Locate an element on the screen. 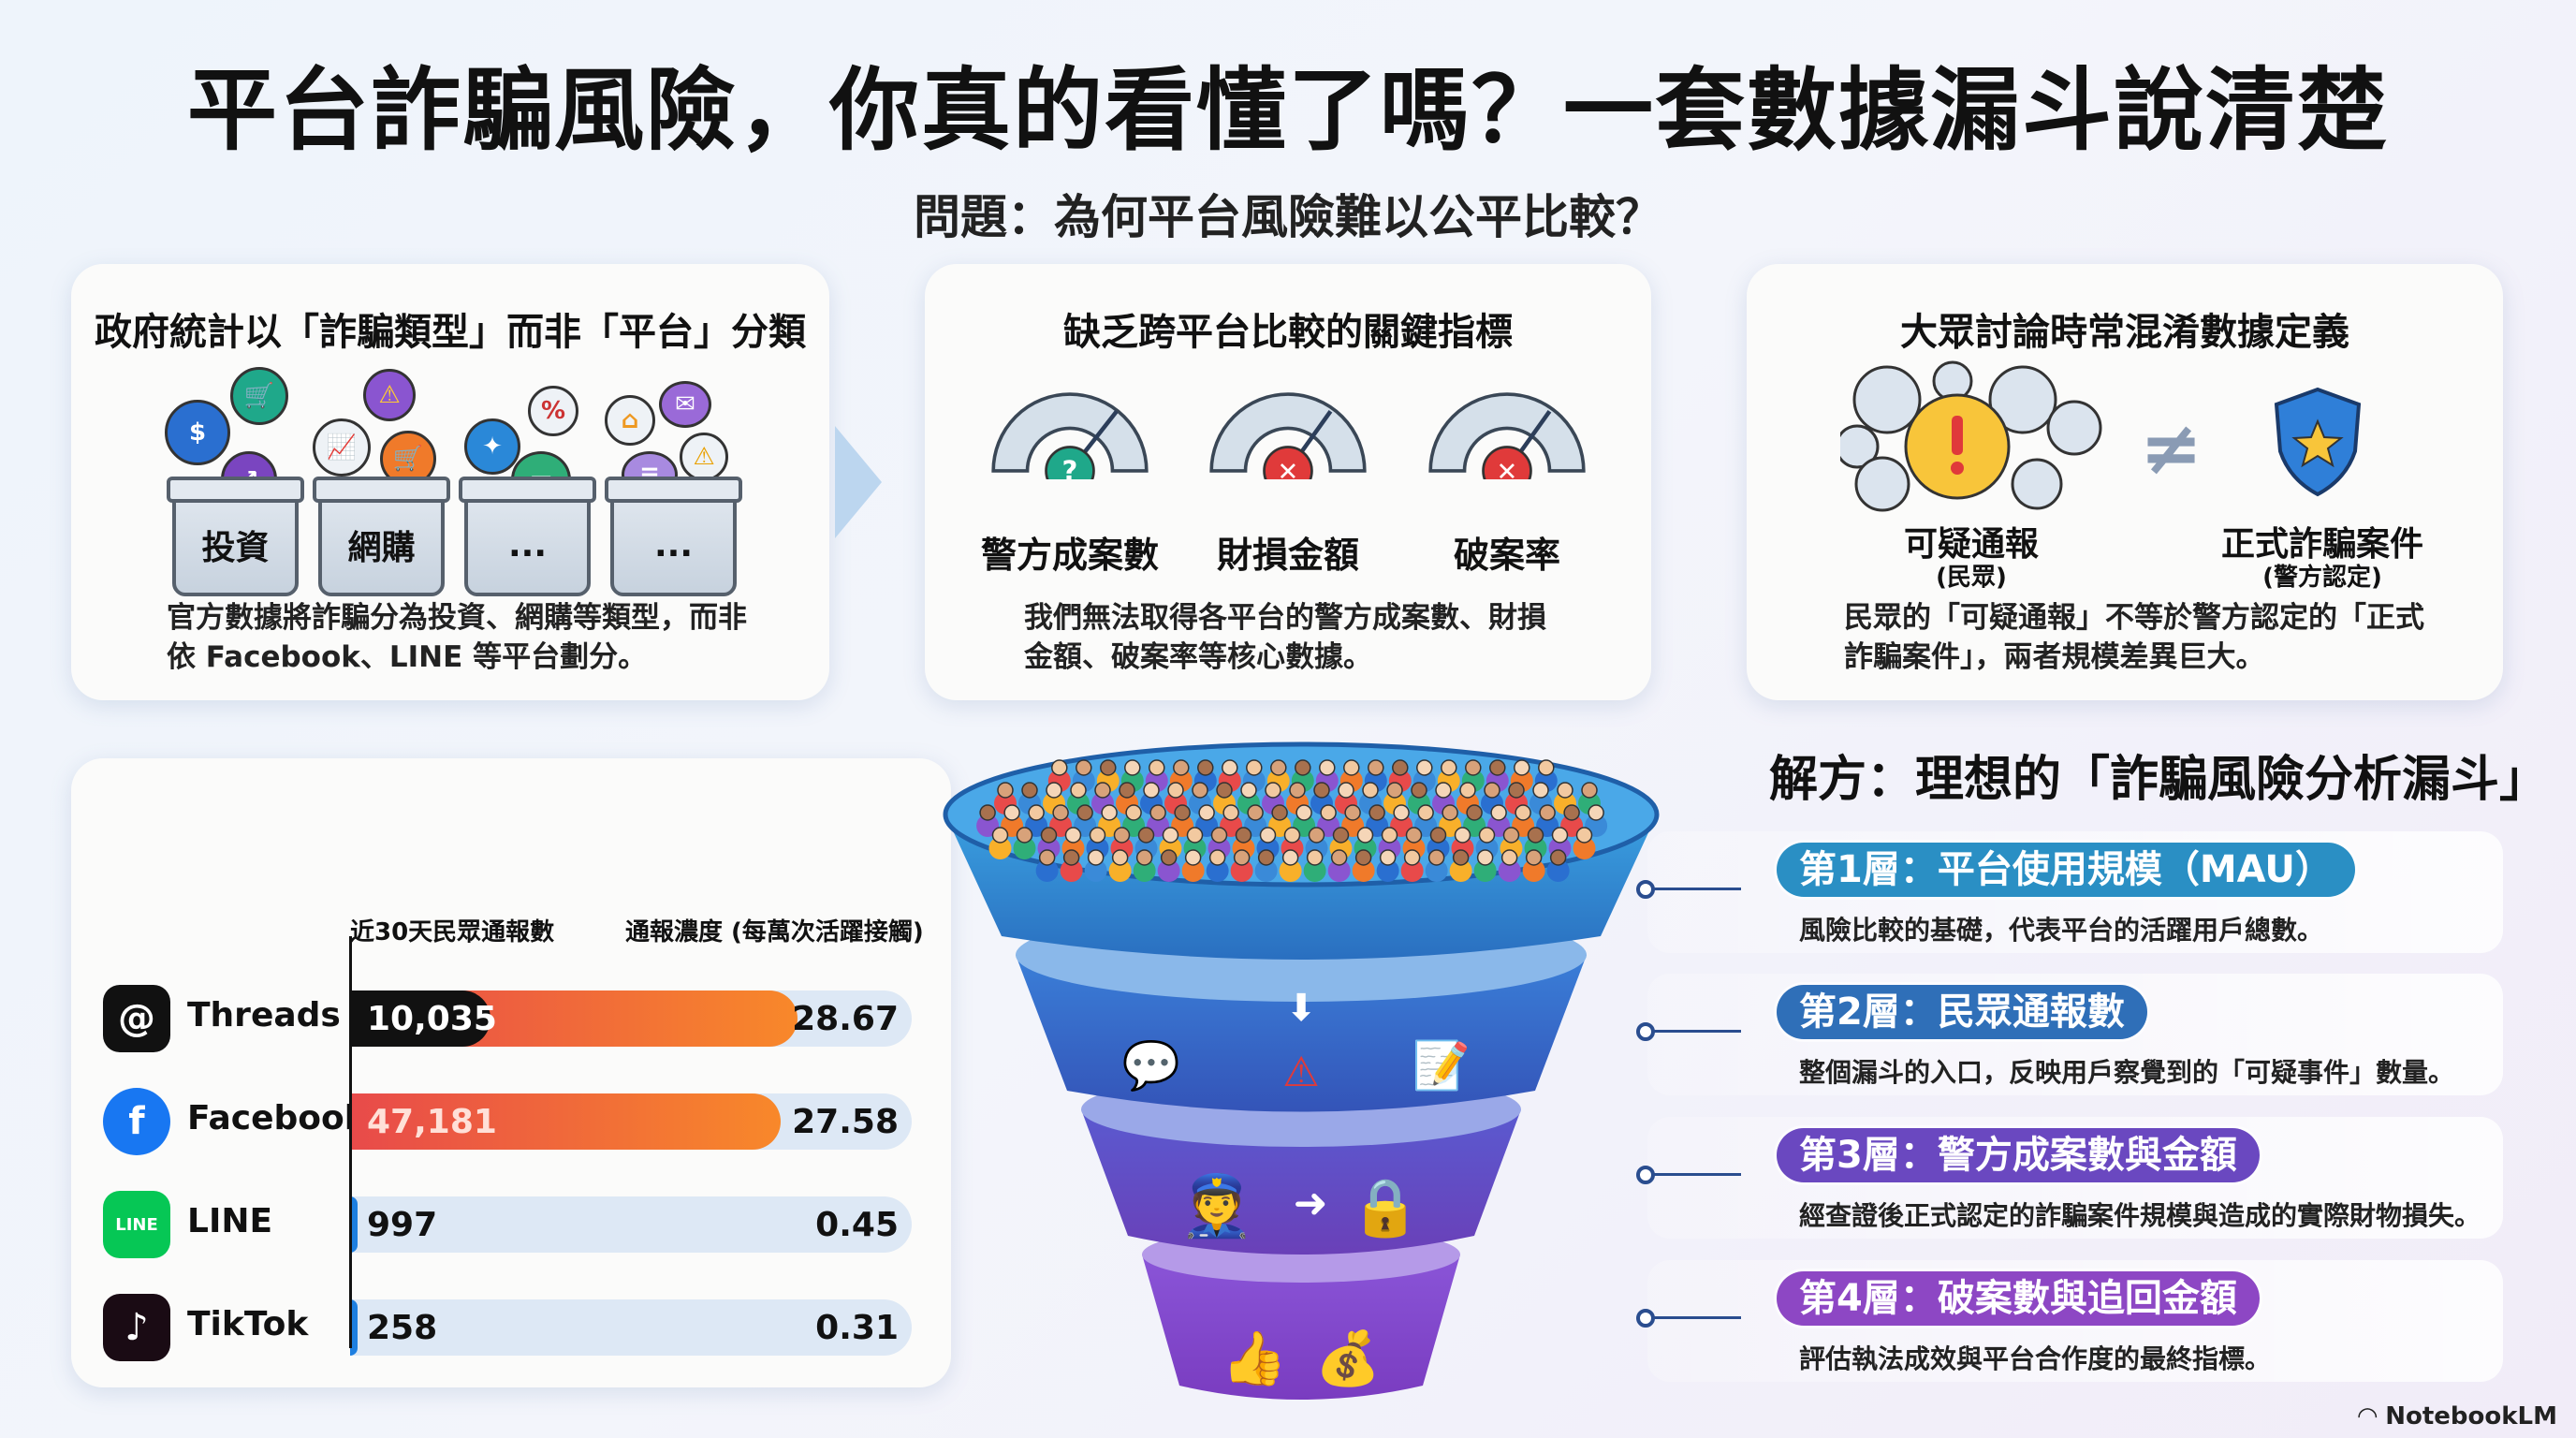  money-bag-icon: 💰 is located at coordinates (1348, 1358).